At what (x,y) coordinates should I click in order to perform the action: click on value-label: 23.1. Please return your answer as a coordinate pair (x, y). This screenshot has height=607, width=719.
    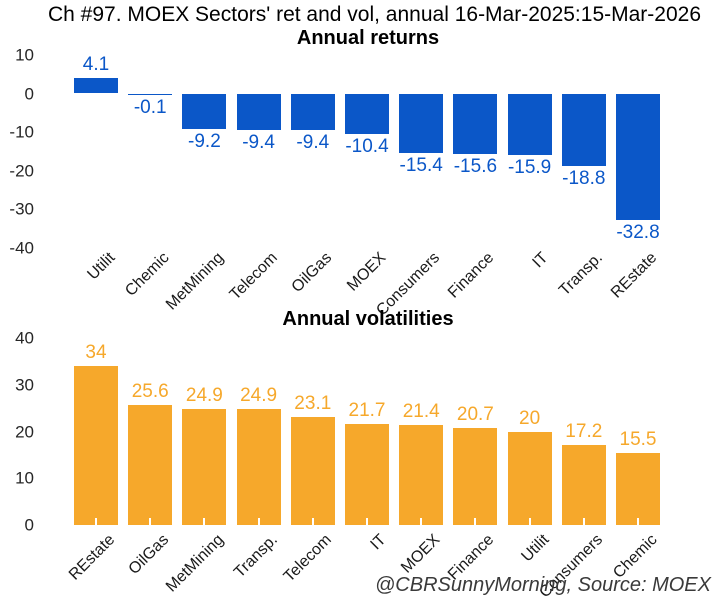
    Looking at the image, I should click on (313, 403).